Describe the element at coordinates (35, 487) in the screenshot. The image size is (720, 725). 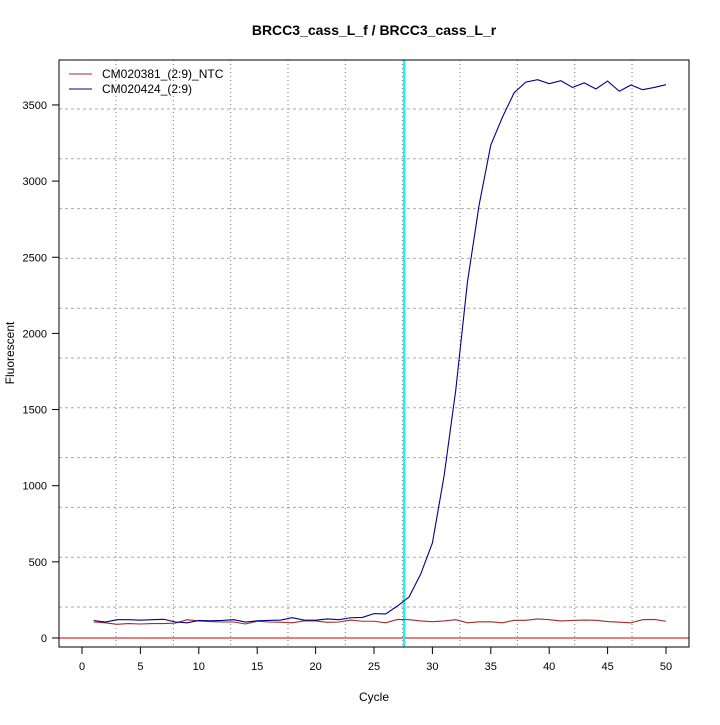
I see `y-tick-label: 1000` at that location.